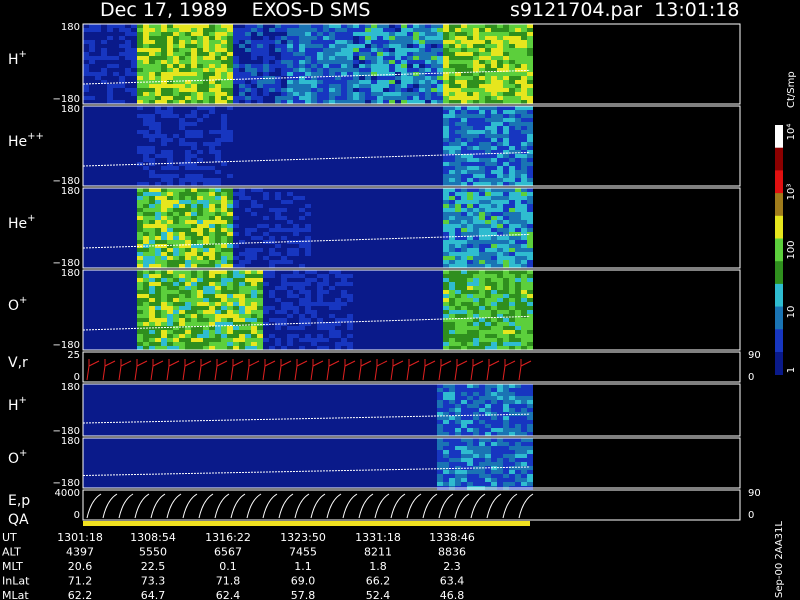 The width and height of the screenshot is (800, 600). Describe the element at coordinates (429, 370) in the screenshot. I see `vr-trace` at that location.